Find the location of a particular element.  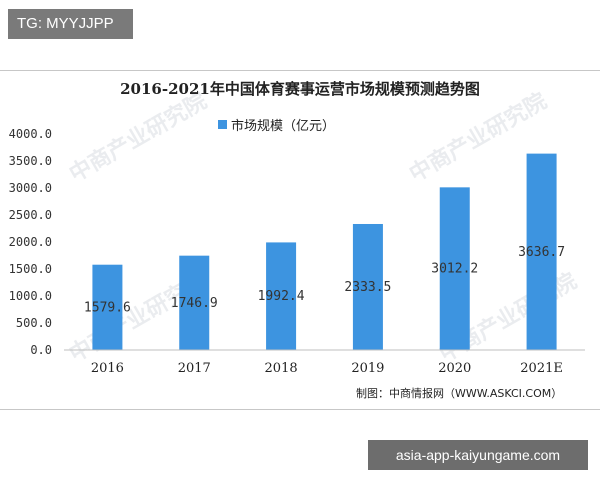

legend-label: 市场规模（亿元） is located at coordinates (283, 126).